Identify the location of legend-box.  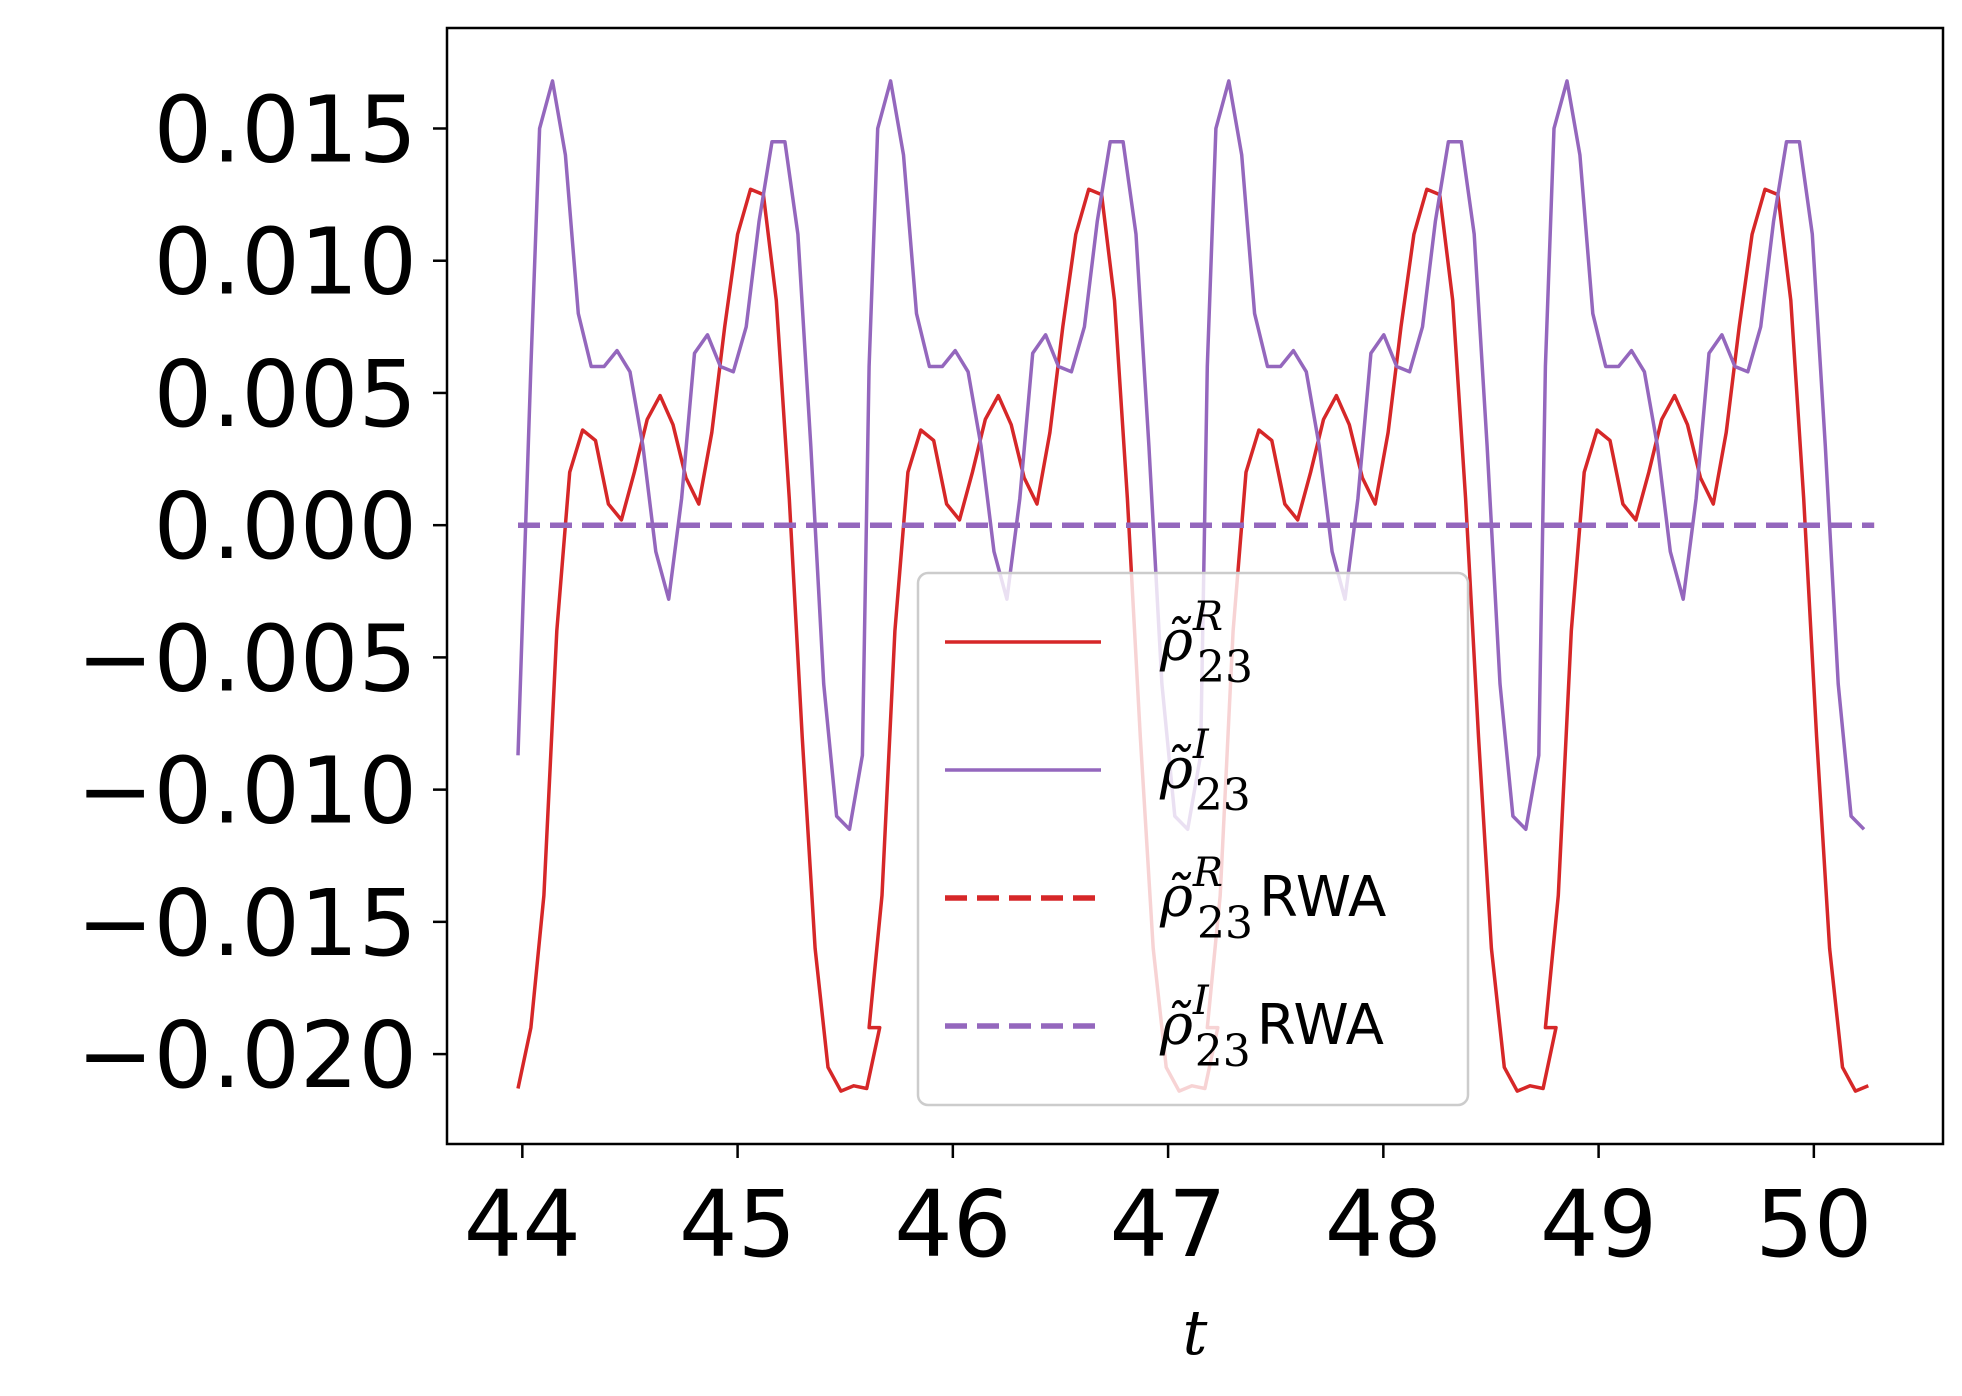
(1193, 839).